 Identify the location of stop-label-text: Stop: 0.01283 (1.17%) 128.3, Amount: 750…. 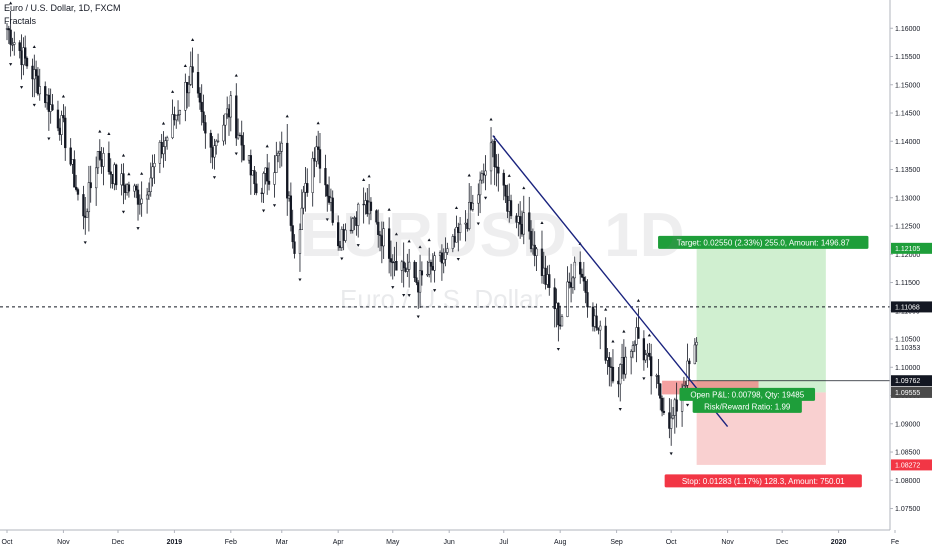
(763, 481).